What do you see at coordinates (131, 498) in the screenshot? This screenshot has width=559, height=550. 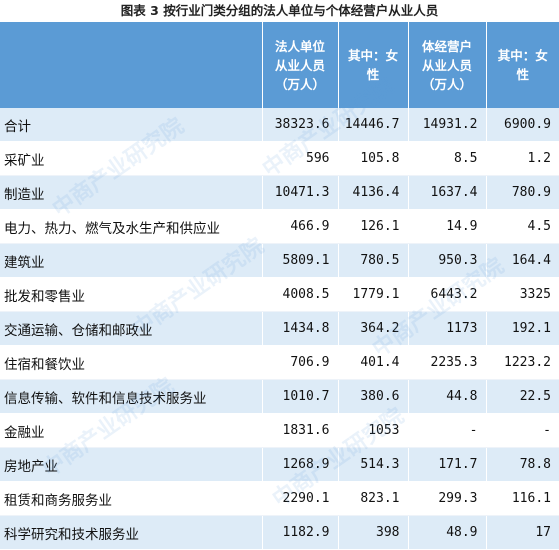 I see `row-category: 租赁和商务服务业` at bounding box center [131, 498].